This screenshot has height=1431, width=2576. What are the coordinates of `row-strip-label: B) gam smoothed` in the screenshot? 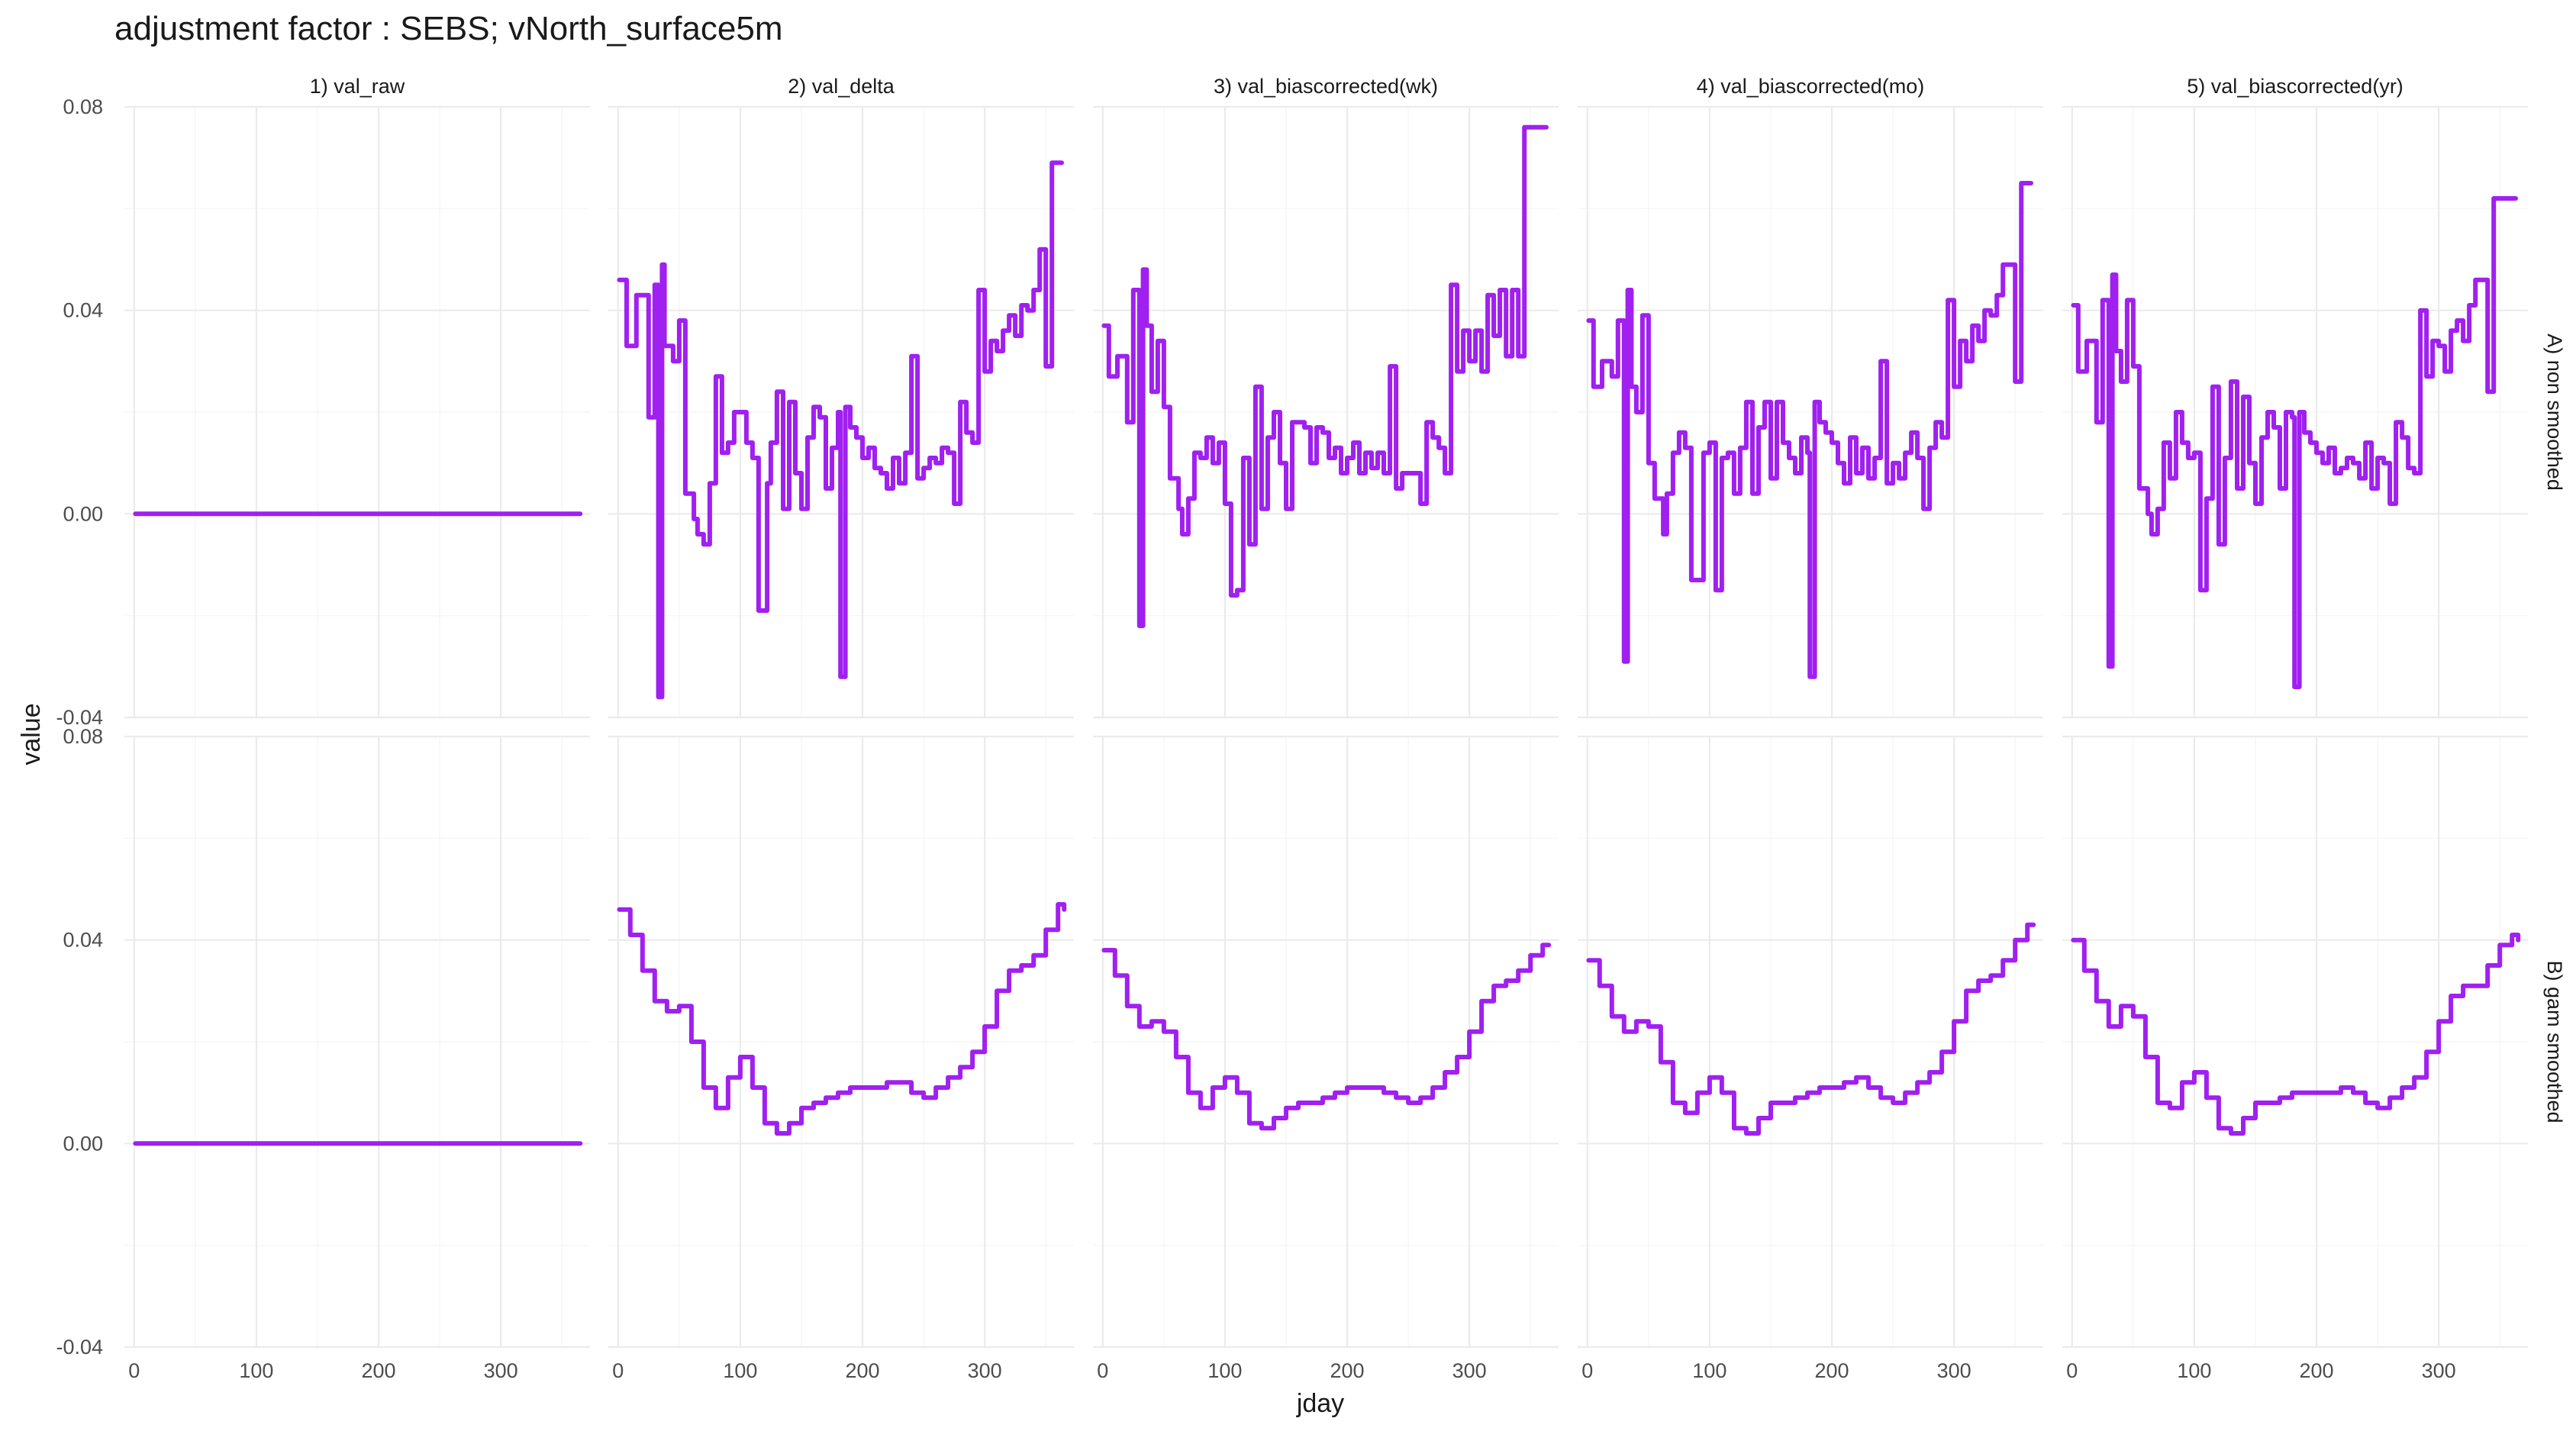 It's located at (2554, 1041).